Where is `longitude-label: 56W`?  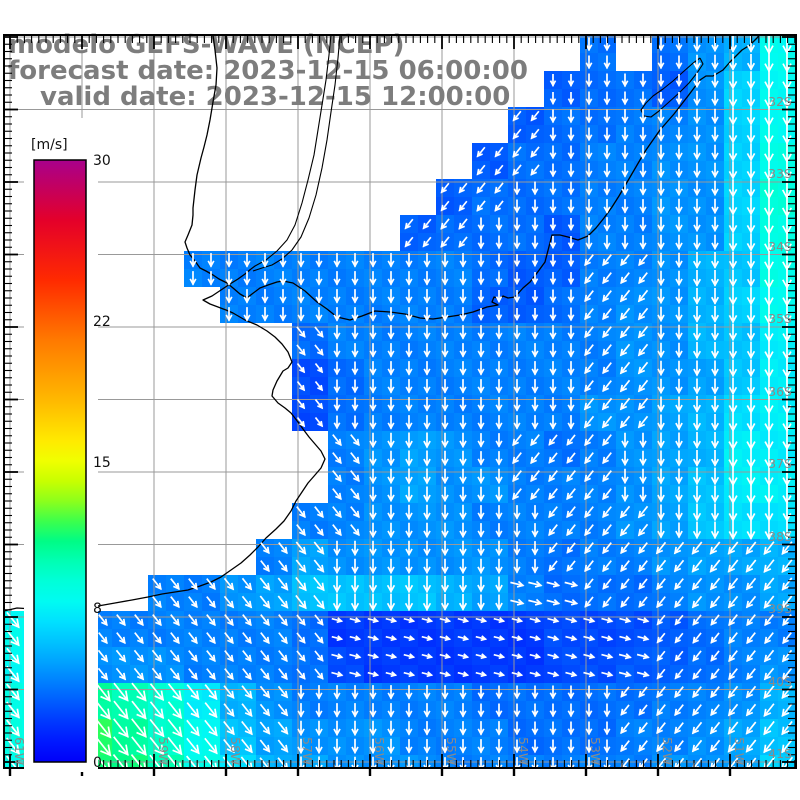 longitude-label: 56W is located at coordinates (379, 751).